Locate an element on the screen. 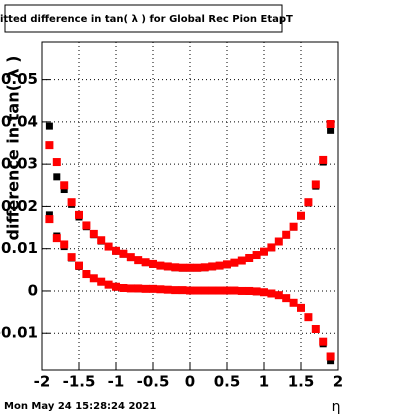  title-box is located at coordinates (143, 18).